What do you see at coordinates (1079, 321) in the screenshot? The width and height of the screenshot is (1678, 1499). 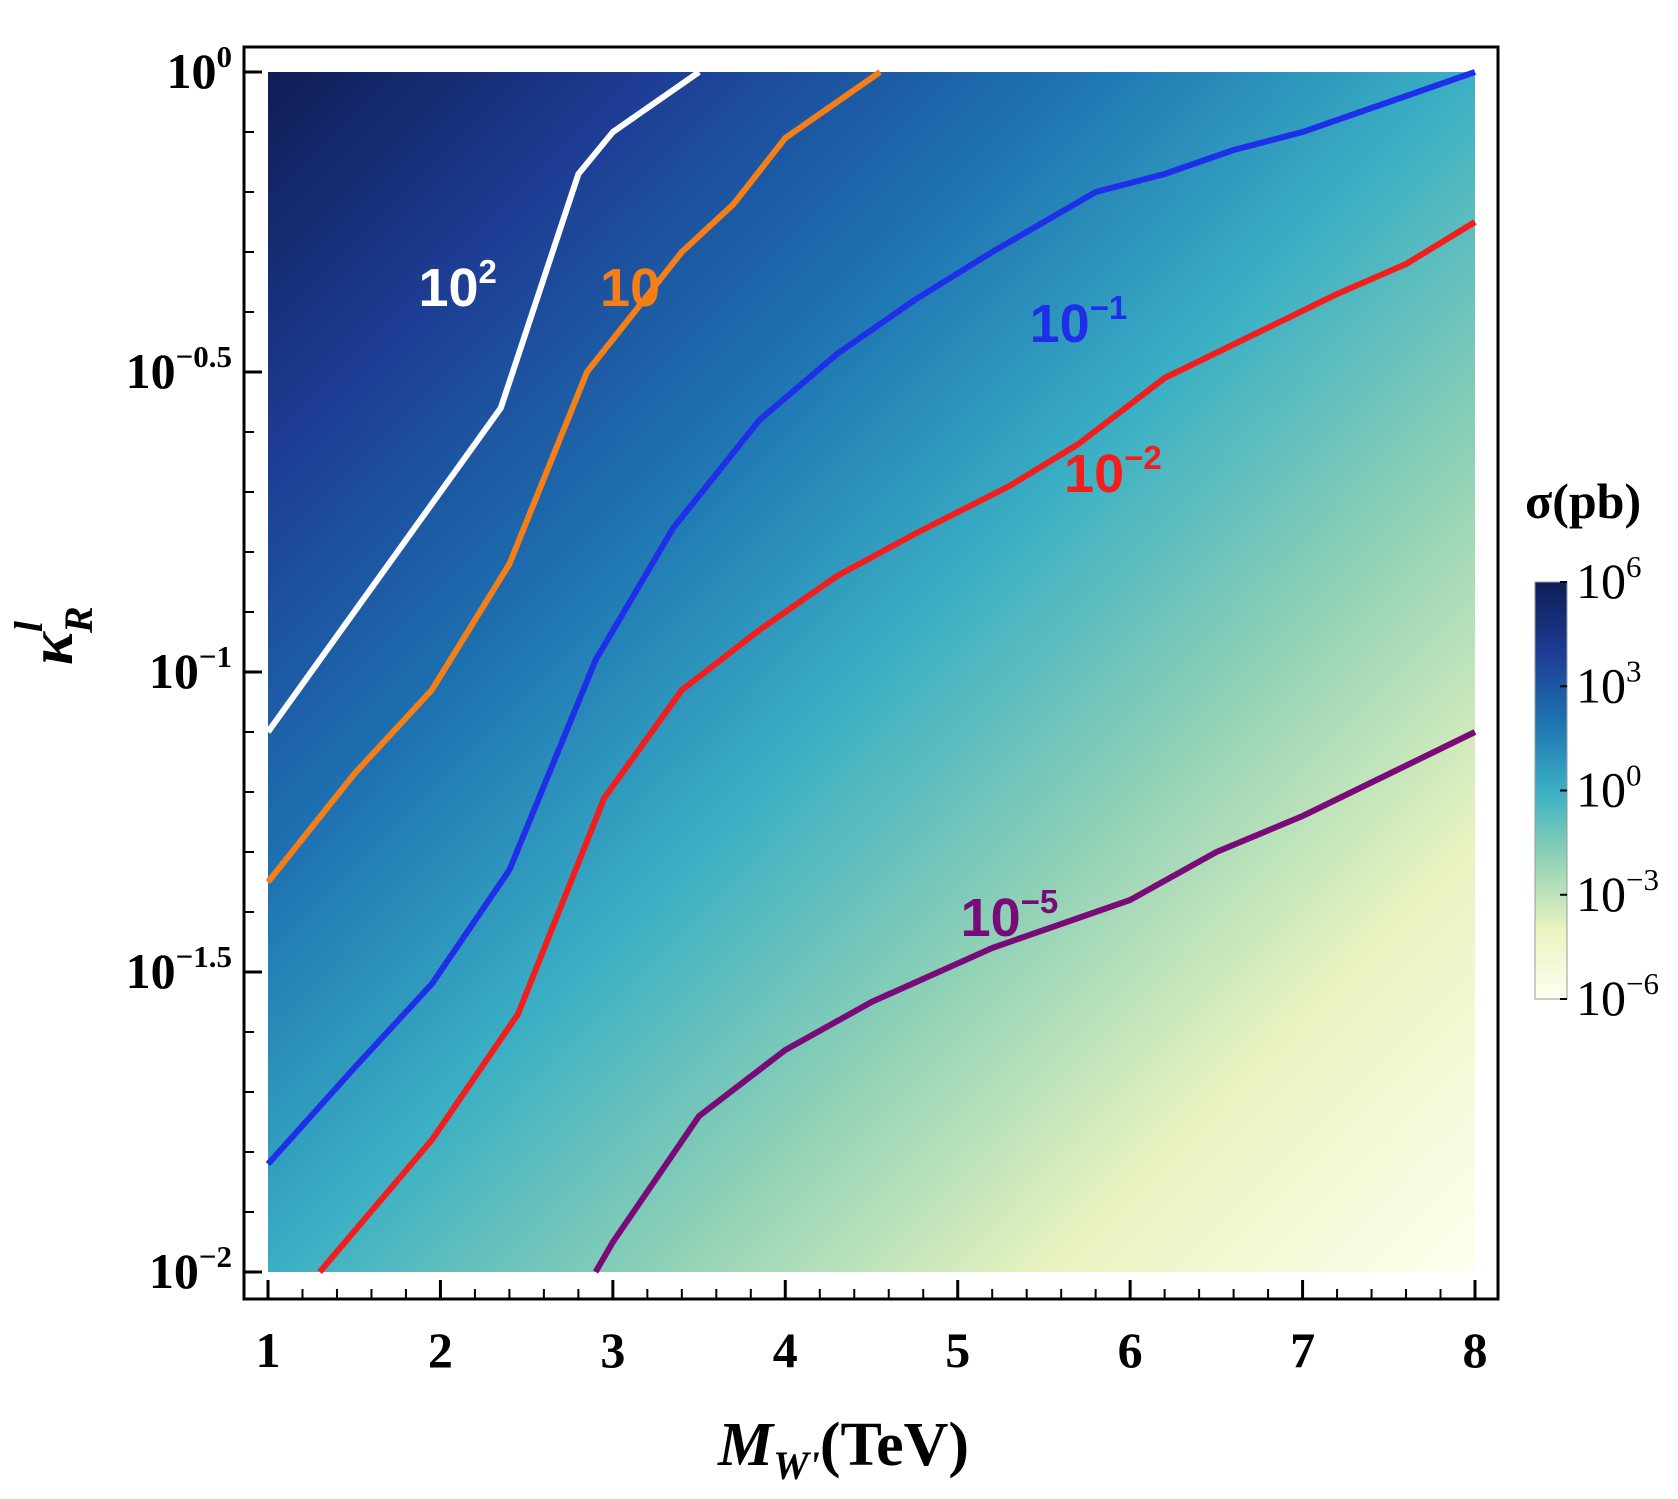 I see `contour-label-3: 10−1` at bounding box center [1079, 321].